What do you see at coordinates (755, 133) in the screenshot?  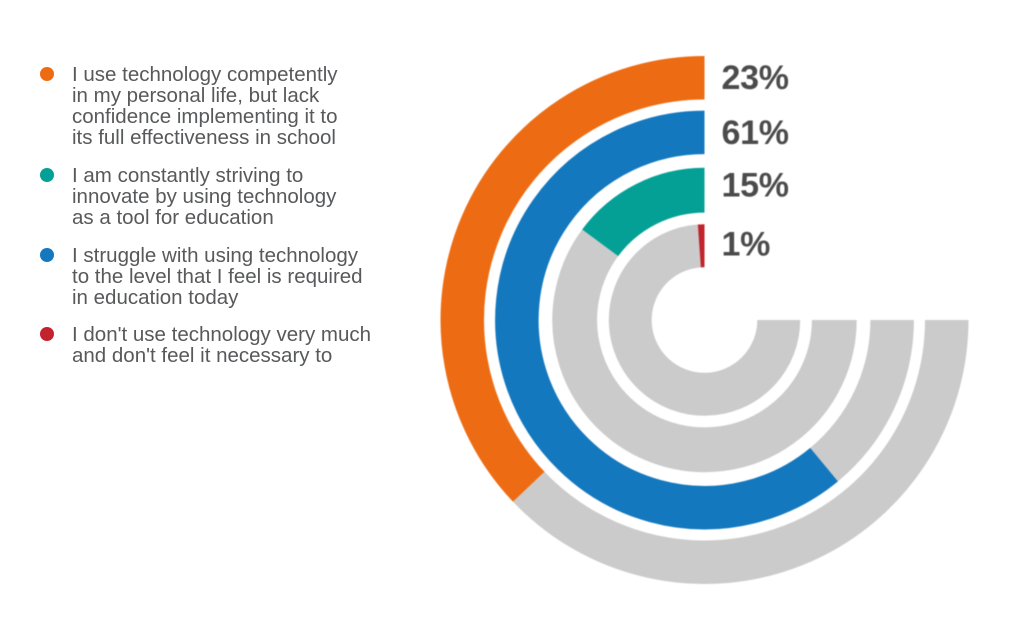 I see `svg-text: 61%` at bounding box center [755, 133].